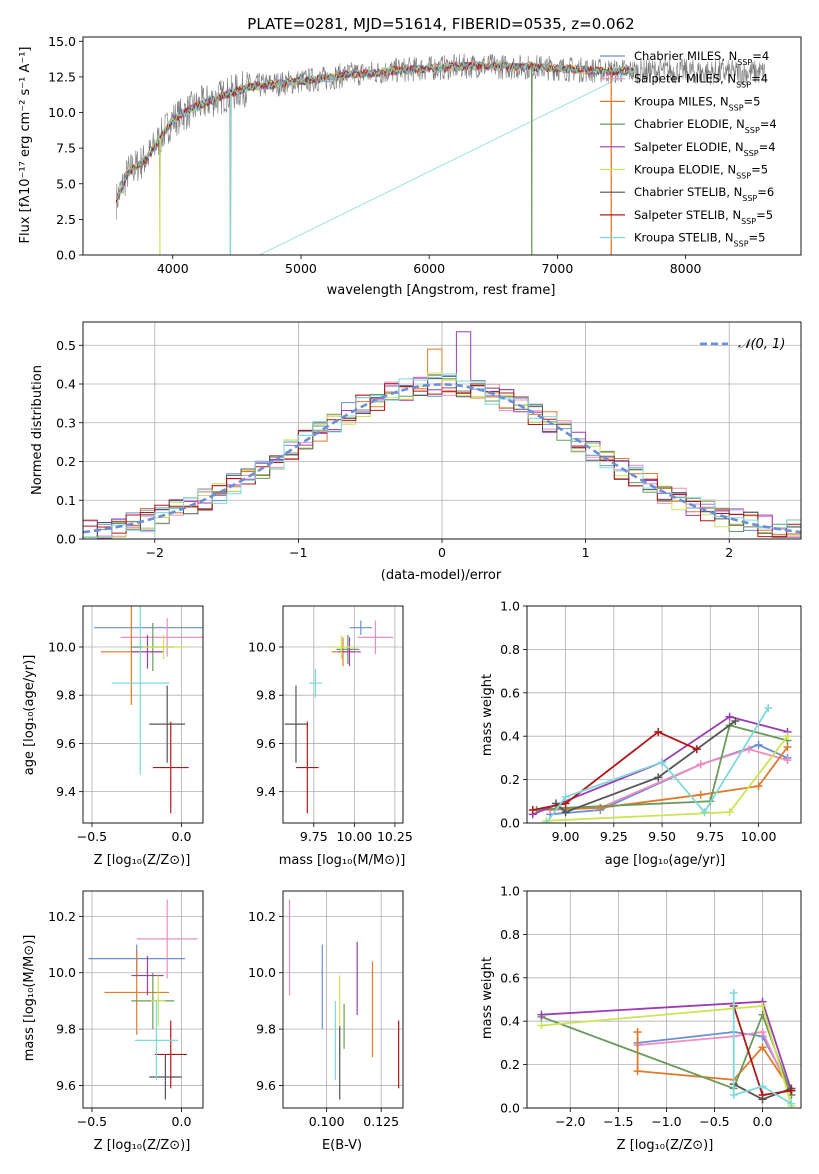  I want to click on gaussian-curve, so click(442, 458).